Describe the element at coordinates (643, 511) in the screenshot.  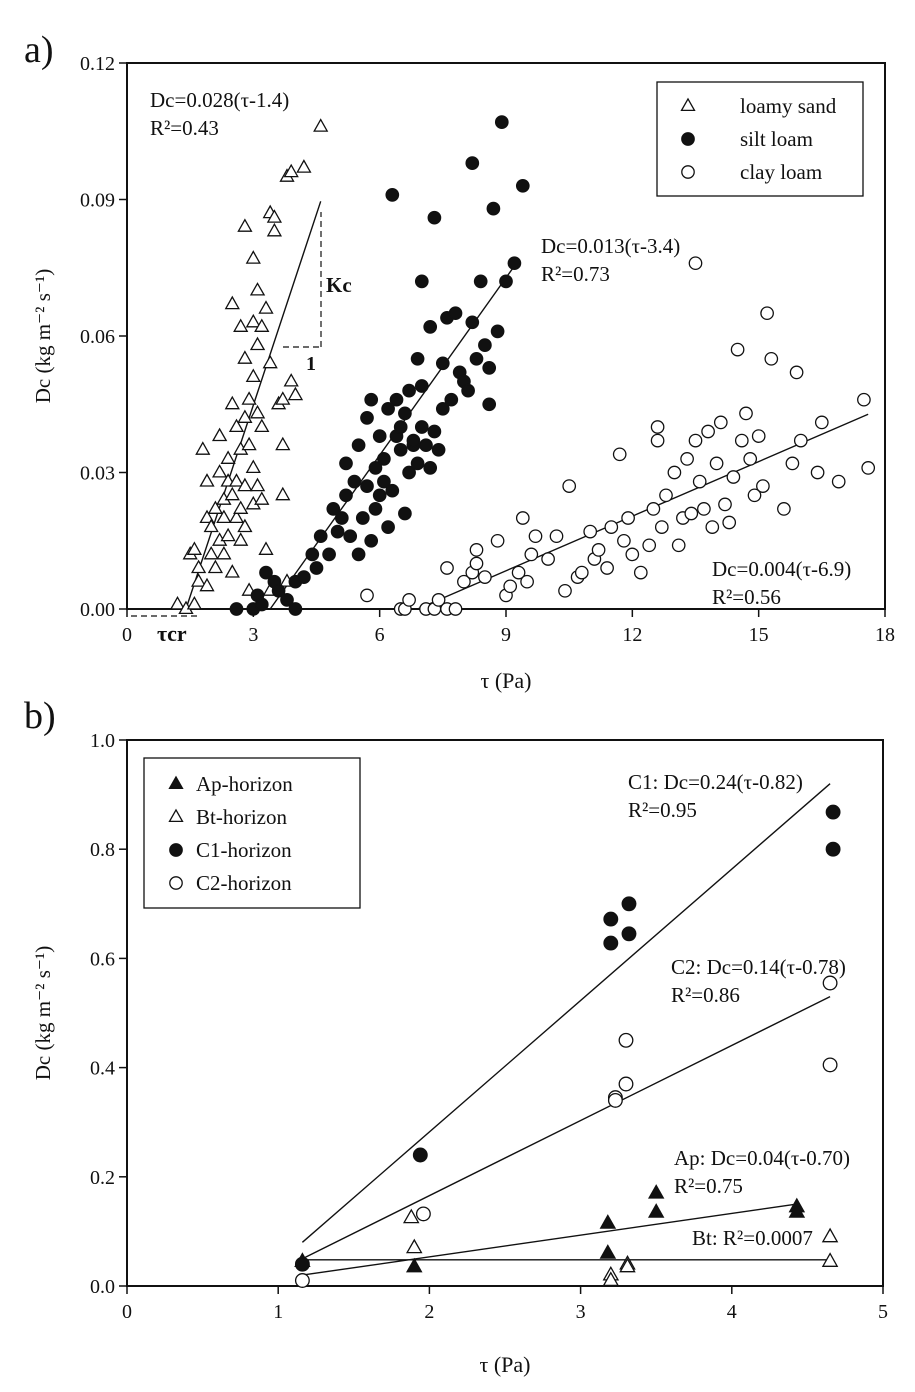
I see `fit-line-clay-loam` at that location.